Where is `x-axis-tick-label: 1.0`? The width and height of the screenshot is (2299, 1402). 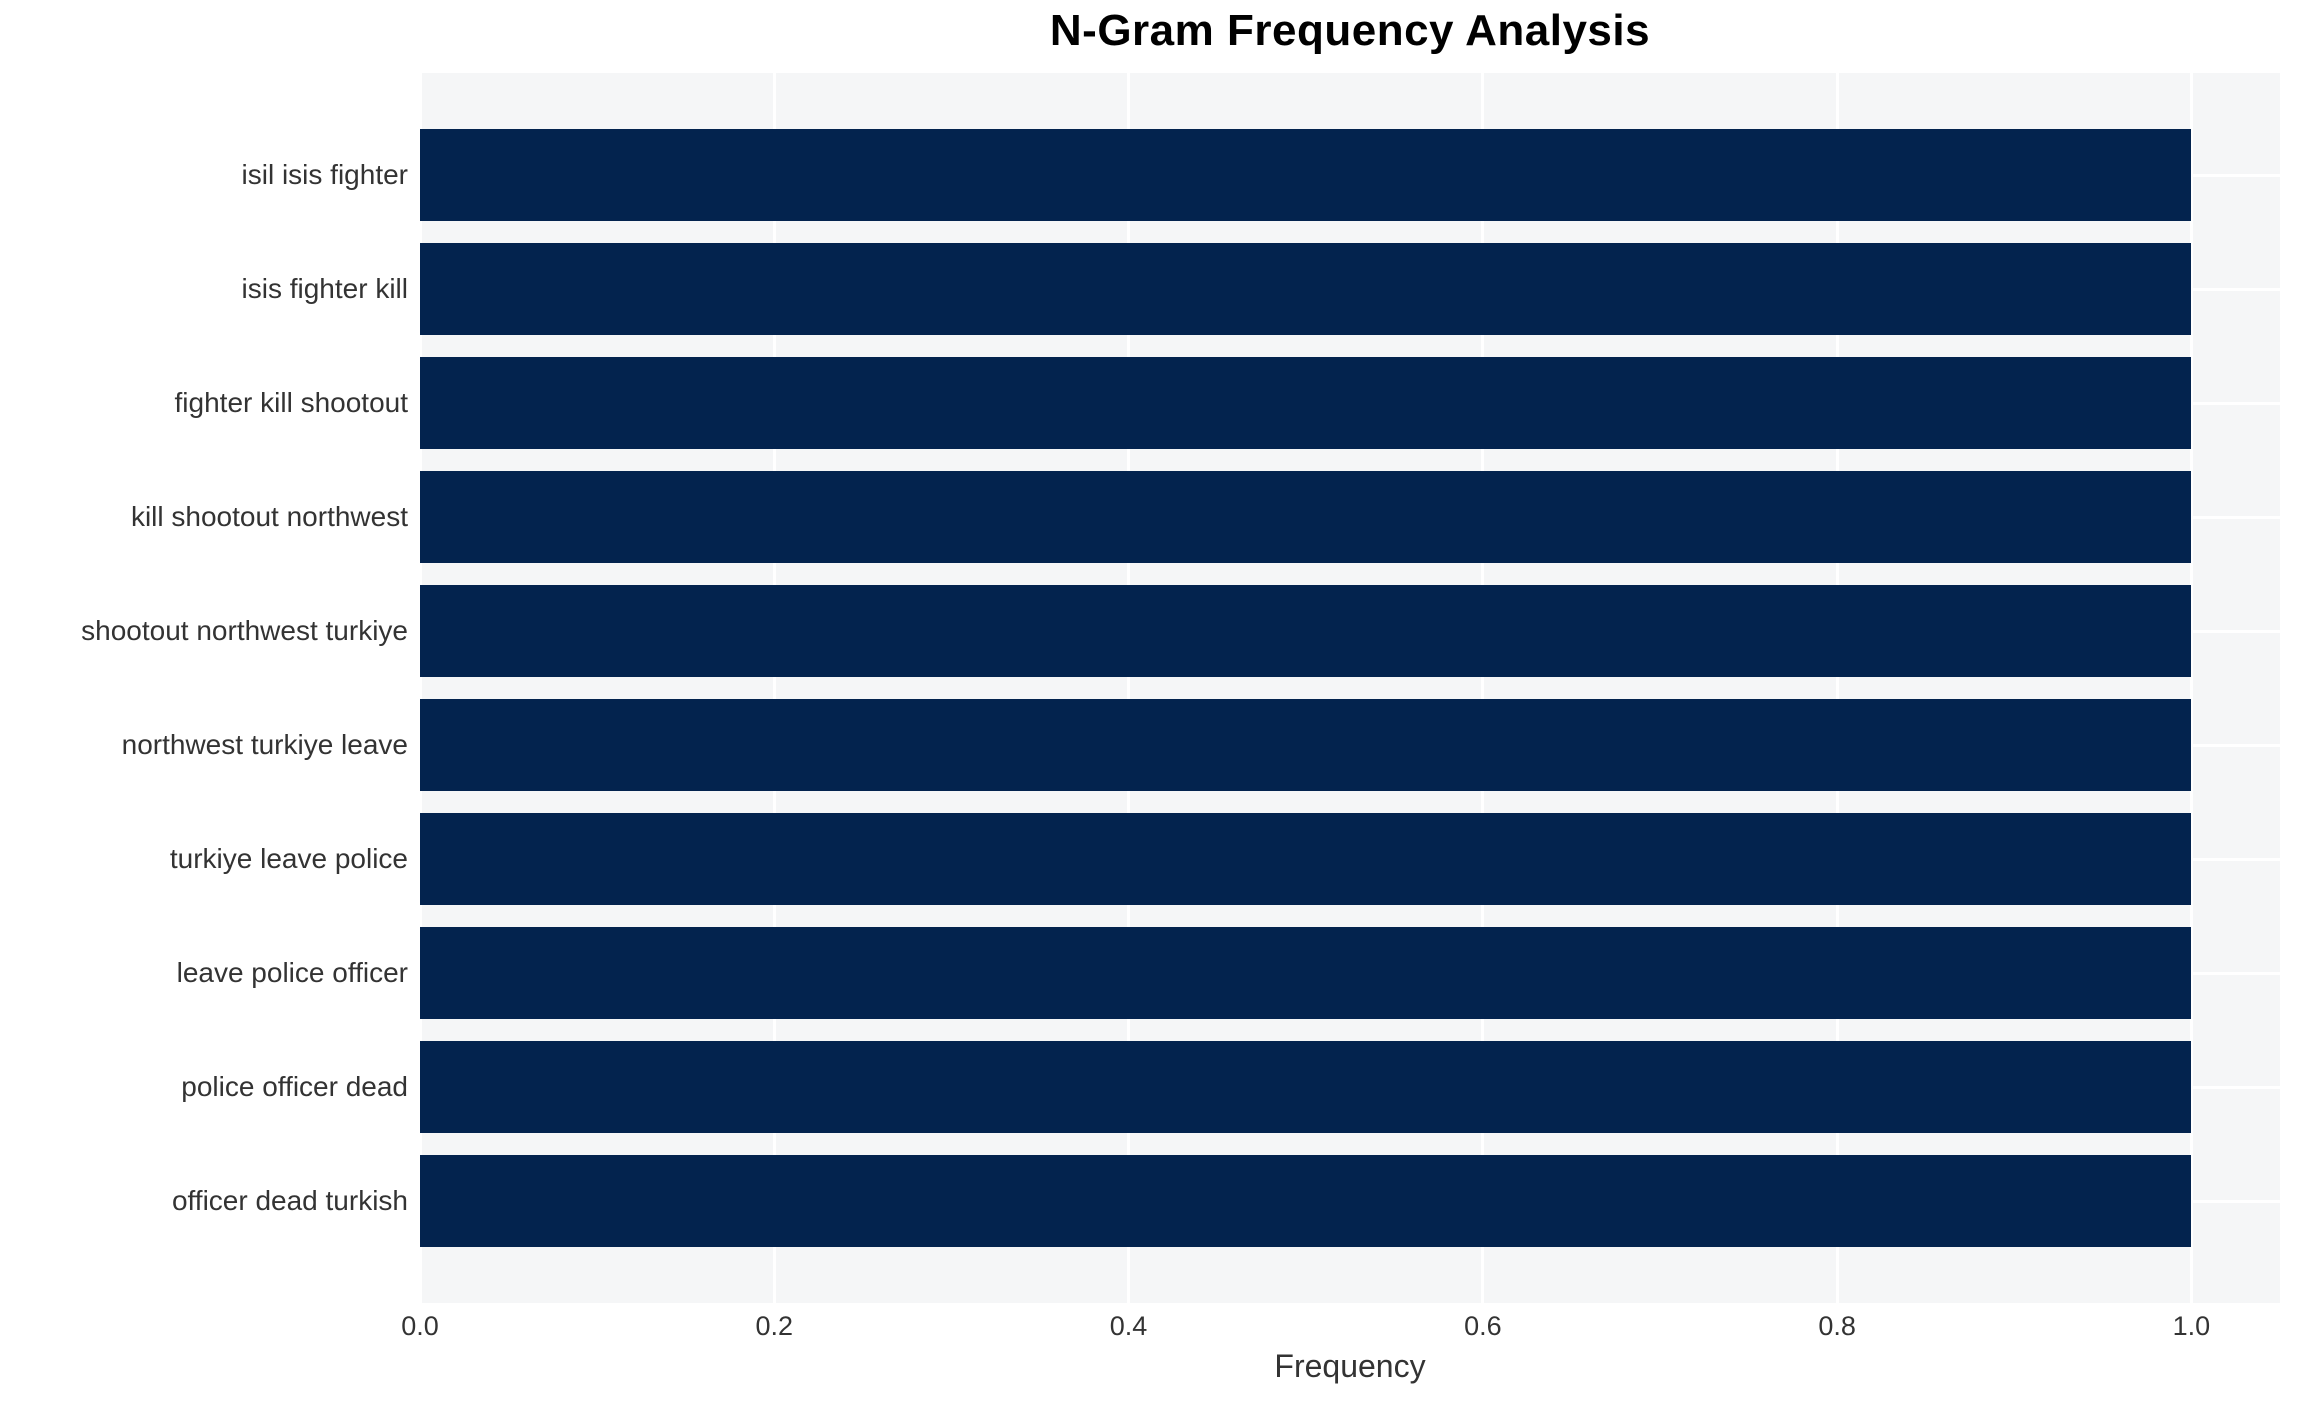
x-axis-tick-label: 1.0 is located at coordinates (2191, 1326).